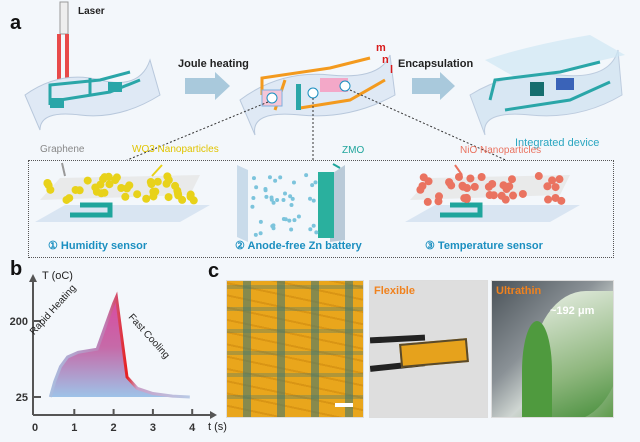 The width and height of the screenshot is (640, 442). What do you see at coordinates (63, 52) in the screenshot?
I see `laser-beam` at bounding box center [63, 52].